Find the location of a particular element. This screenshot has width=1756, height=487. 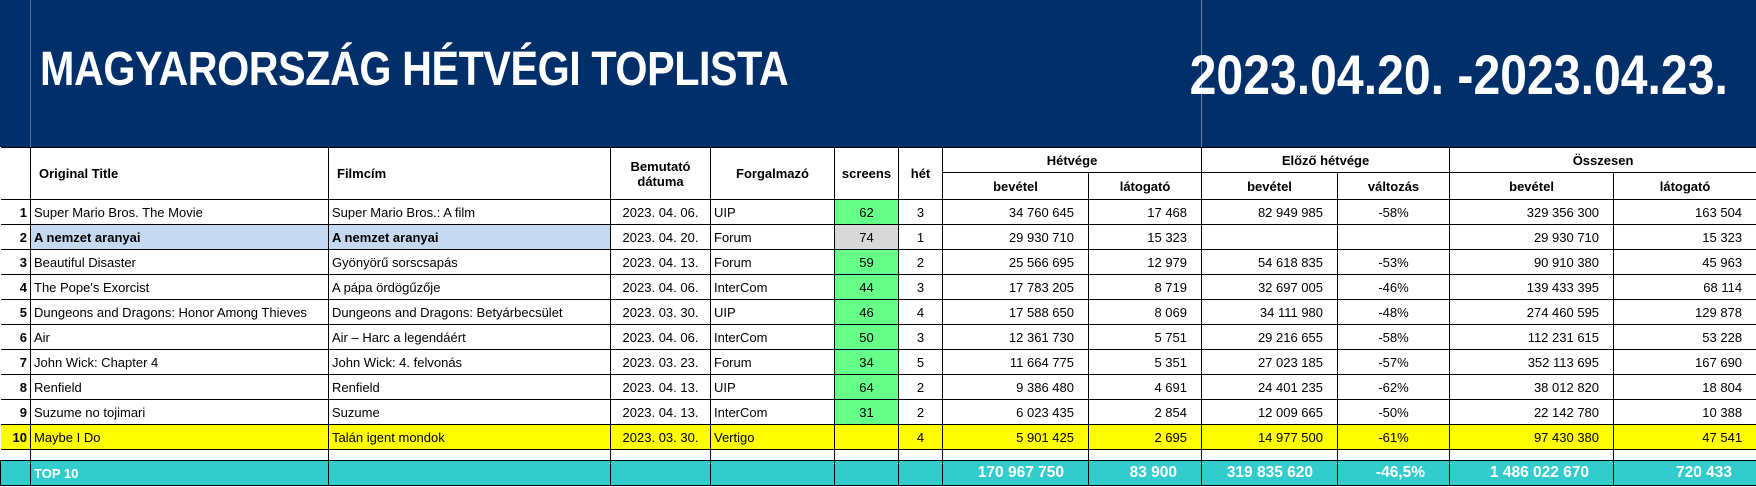

cell-total-revenue: 22 142 780 is located at coordinates (1532, 412).